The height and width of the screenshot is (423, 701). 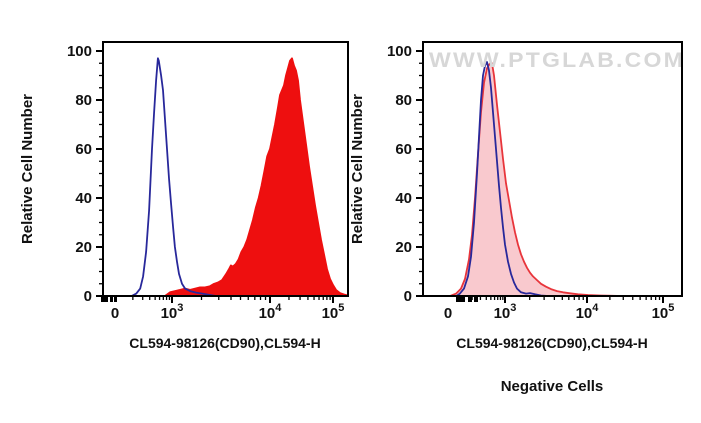 What do you see at coordinates (27, 169) in the screenshot?
I see `left-y-axis-title: Relative Cell Number` at bounding box center [27, 169].